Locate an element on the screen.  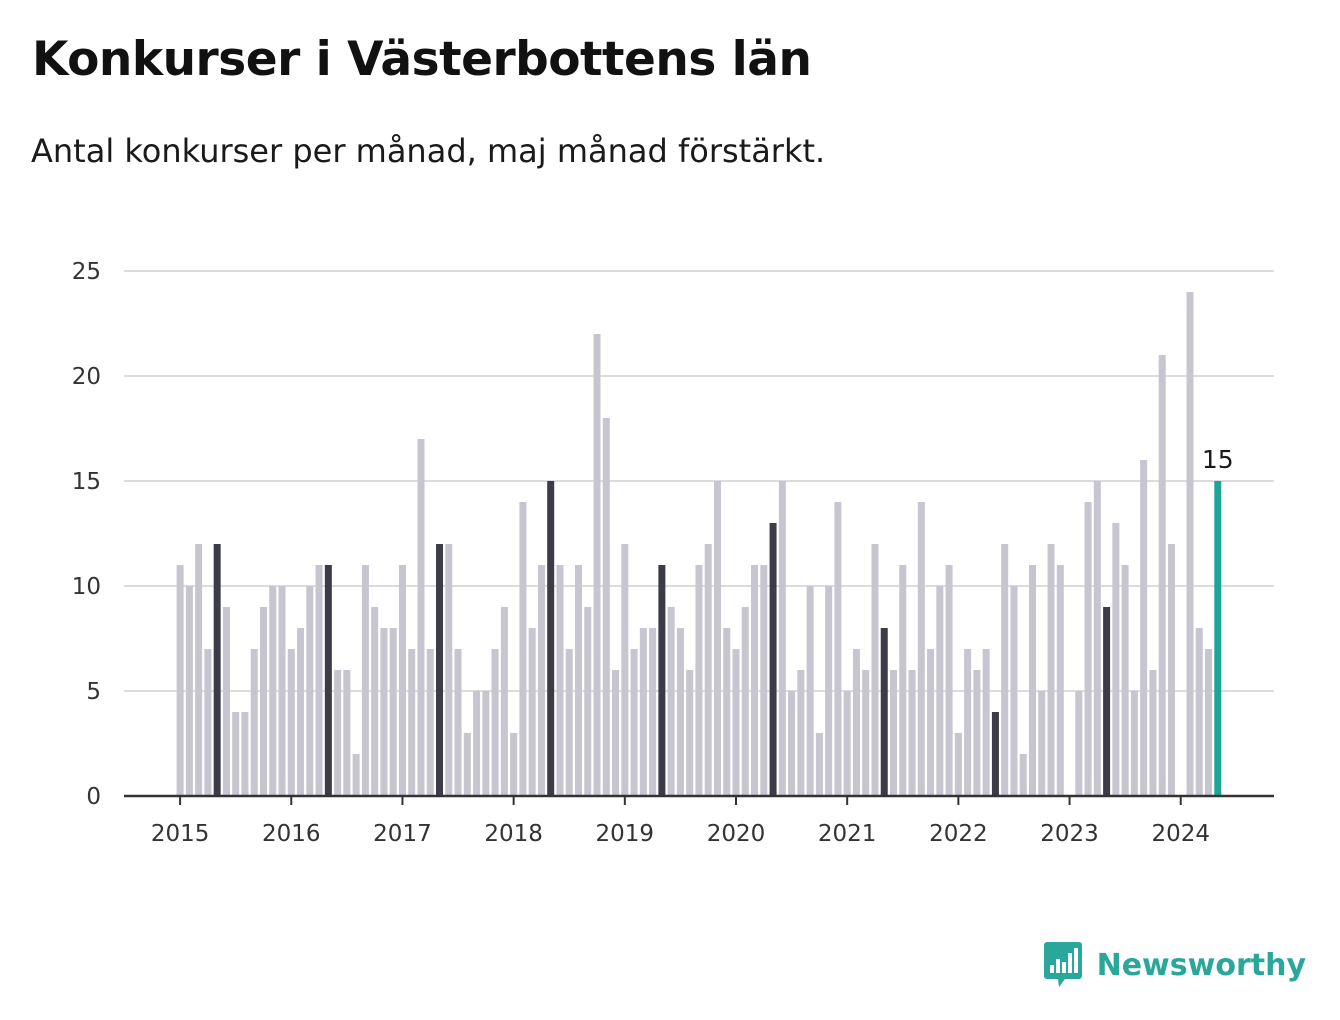
x-tick-label: 2024 is located at coordinates (1180, 834).